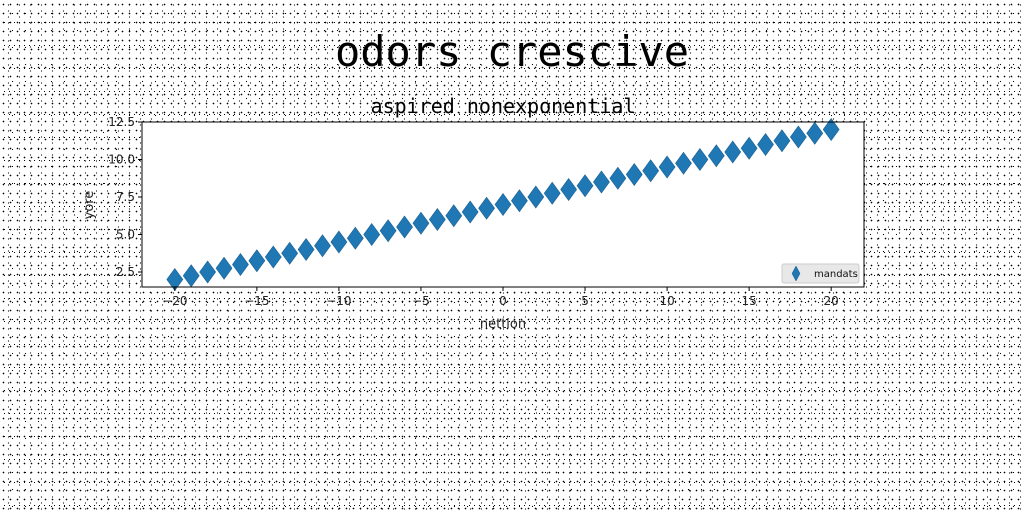  Describe the element at coordinates (89, 205) in the screenshot. I see `y-axis-label: yore` at that location.